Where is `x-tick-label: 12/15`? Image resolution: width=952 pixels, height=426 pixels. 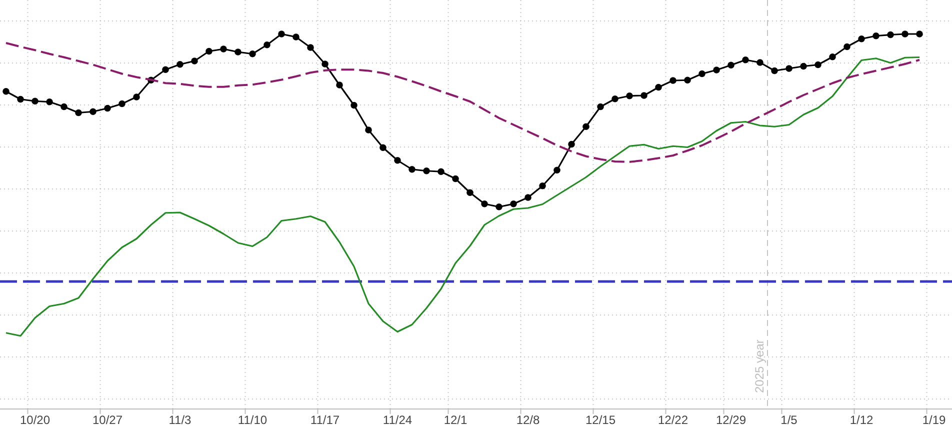 x-tick-label: 12/15 is located at coordinates (600, 419).